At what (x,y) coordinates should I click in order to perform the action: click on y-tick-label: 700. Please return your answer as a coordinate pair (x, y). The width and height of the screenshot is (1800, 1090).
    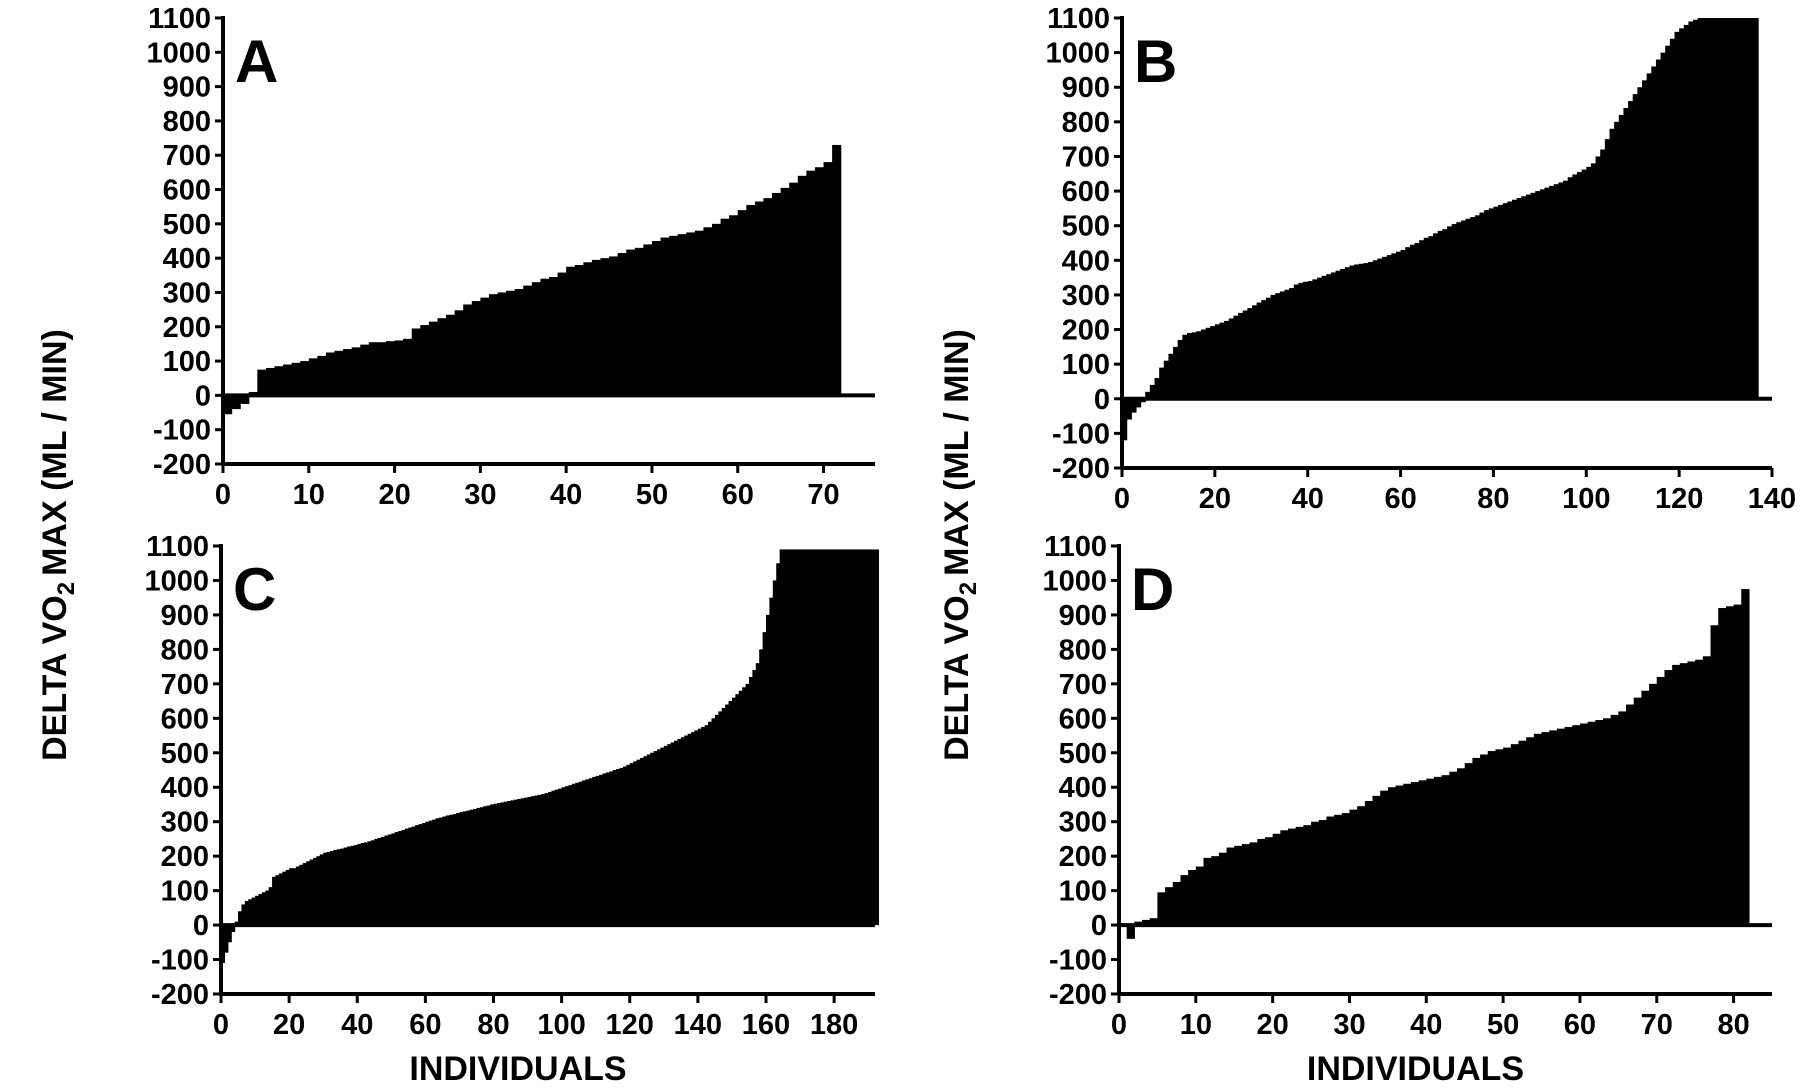
    Looking at the image, I should click on (1083, 685).